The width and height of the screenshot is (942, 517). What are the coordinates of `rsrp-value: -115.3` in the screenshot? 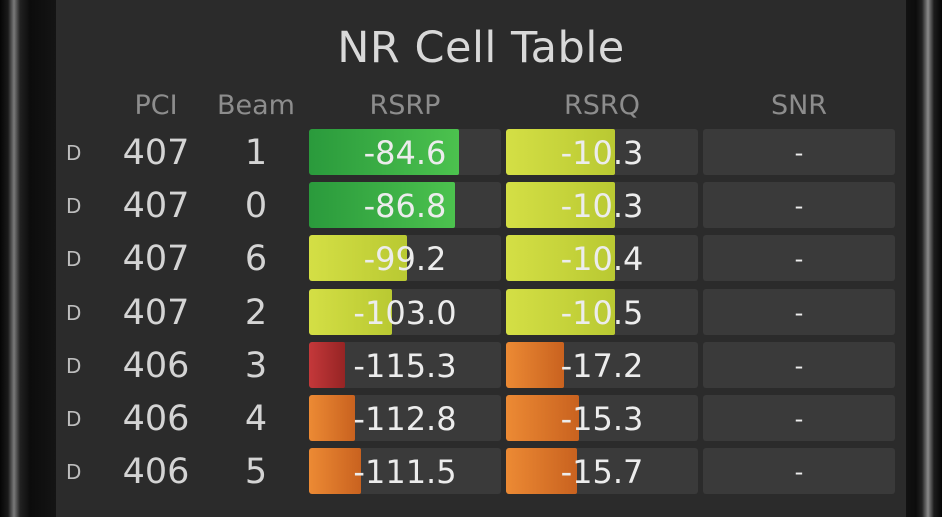 It's located at (405, 366).